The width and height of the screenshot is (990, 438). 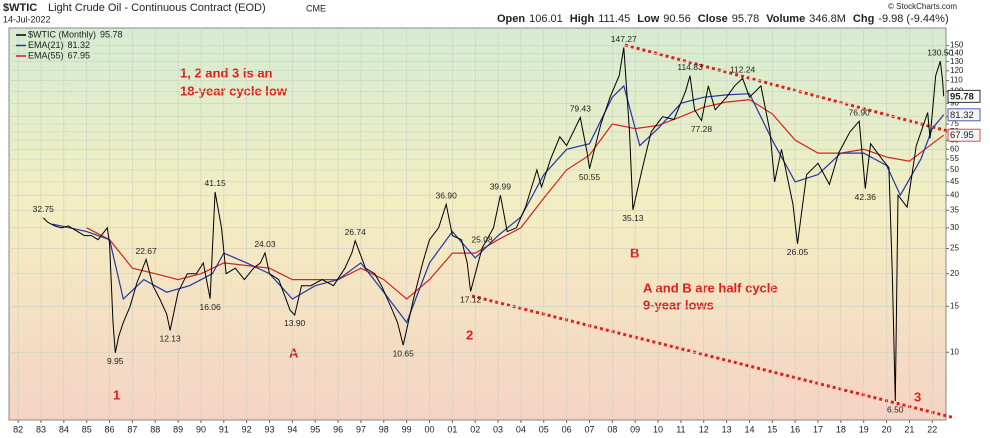 I want to click on x-tick-label: 01, so click(x=452, y=429).